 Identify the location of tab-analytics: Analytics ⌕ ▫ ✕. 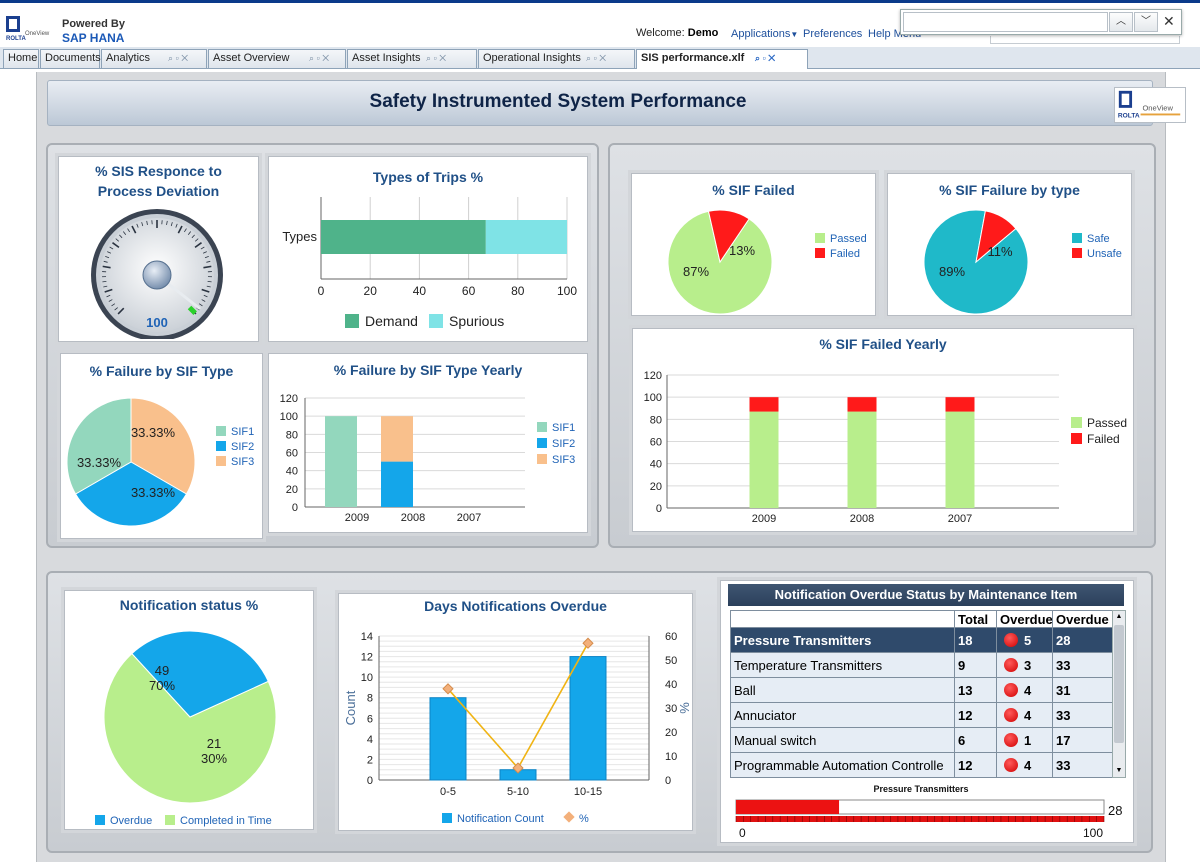
(154, 58).